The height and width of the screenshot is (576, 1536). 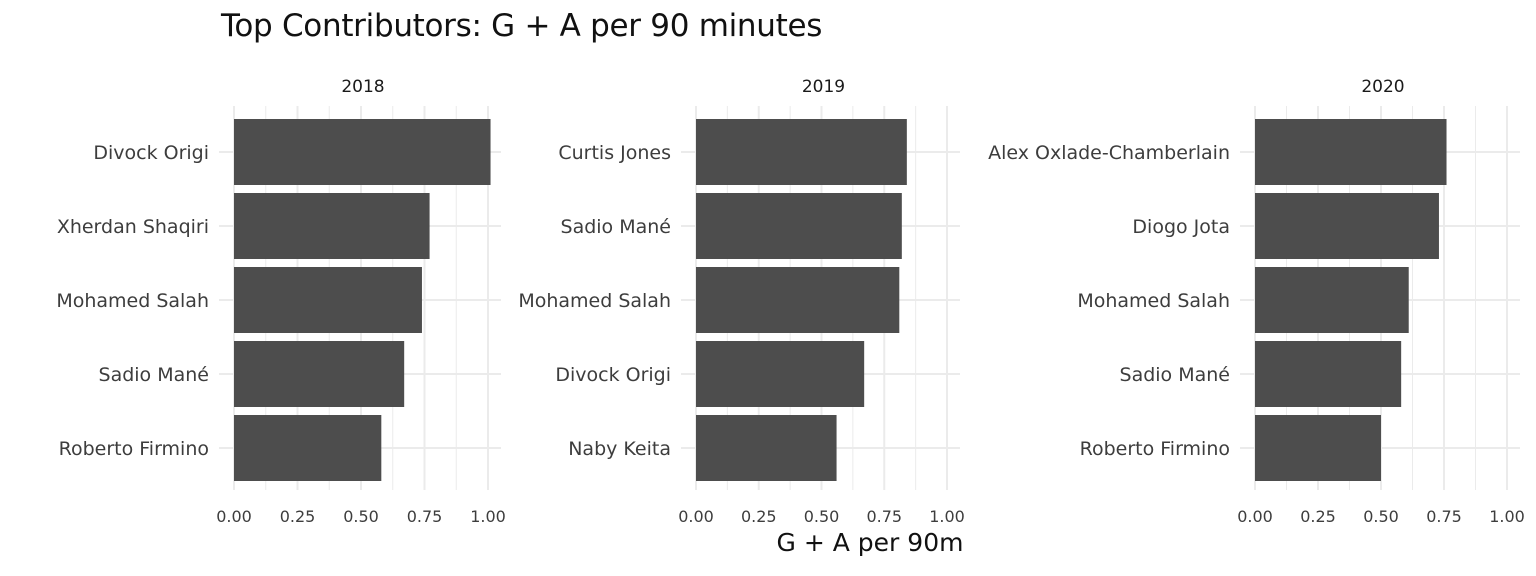 What do you see at coordinates (362, 87) in the screenshot?
I see `facet-label: 2018` at bounding box center [362, 87].